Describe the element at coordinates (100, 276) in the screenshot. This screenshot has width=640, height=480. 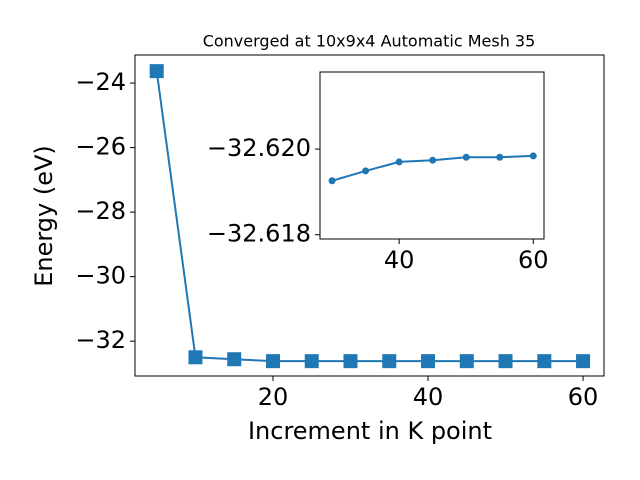
I see `y-tick-label: −30` at that location.